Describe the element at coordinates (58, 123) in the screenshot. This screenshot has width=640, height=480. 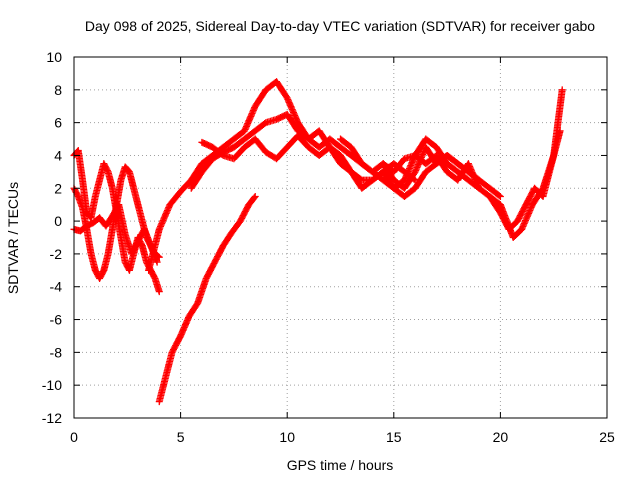
I see `y-tick-label: 6` at that location.